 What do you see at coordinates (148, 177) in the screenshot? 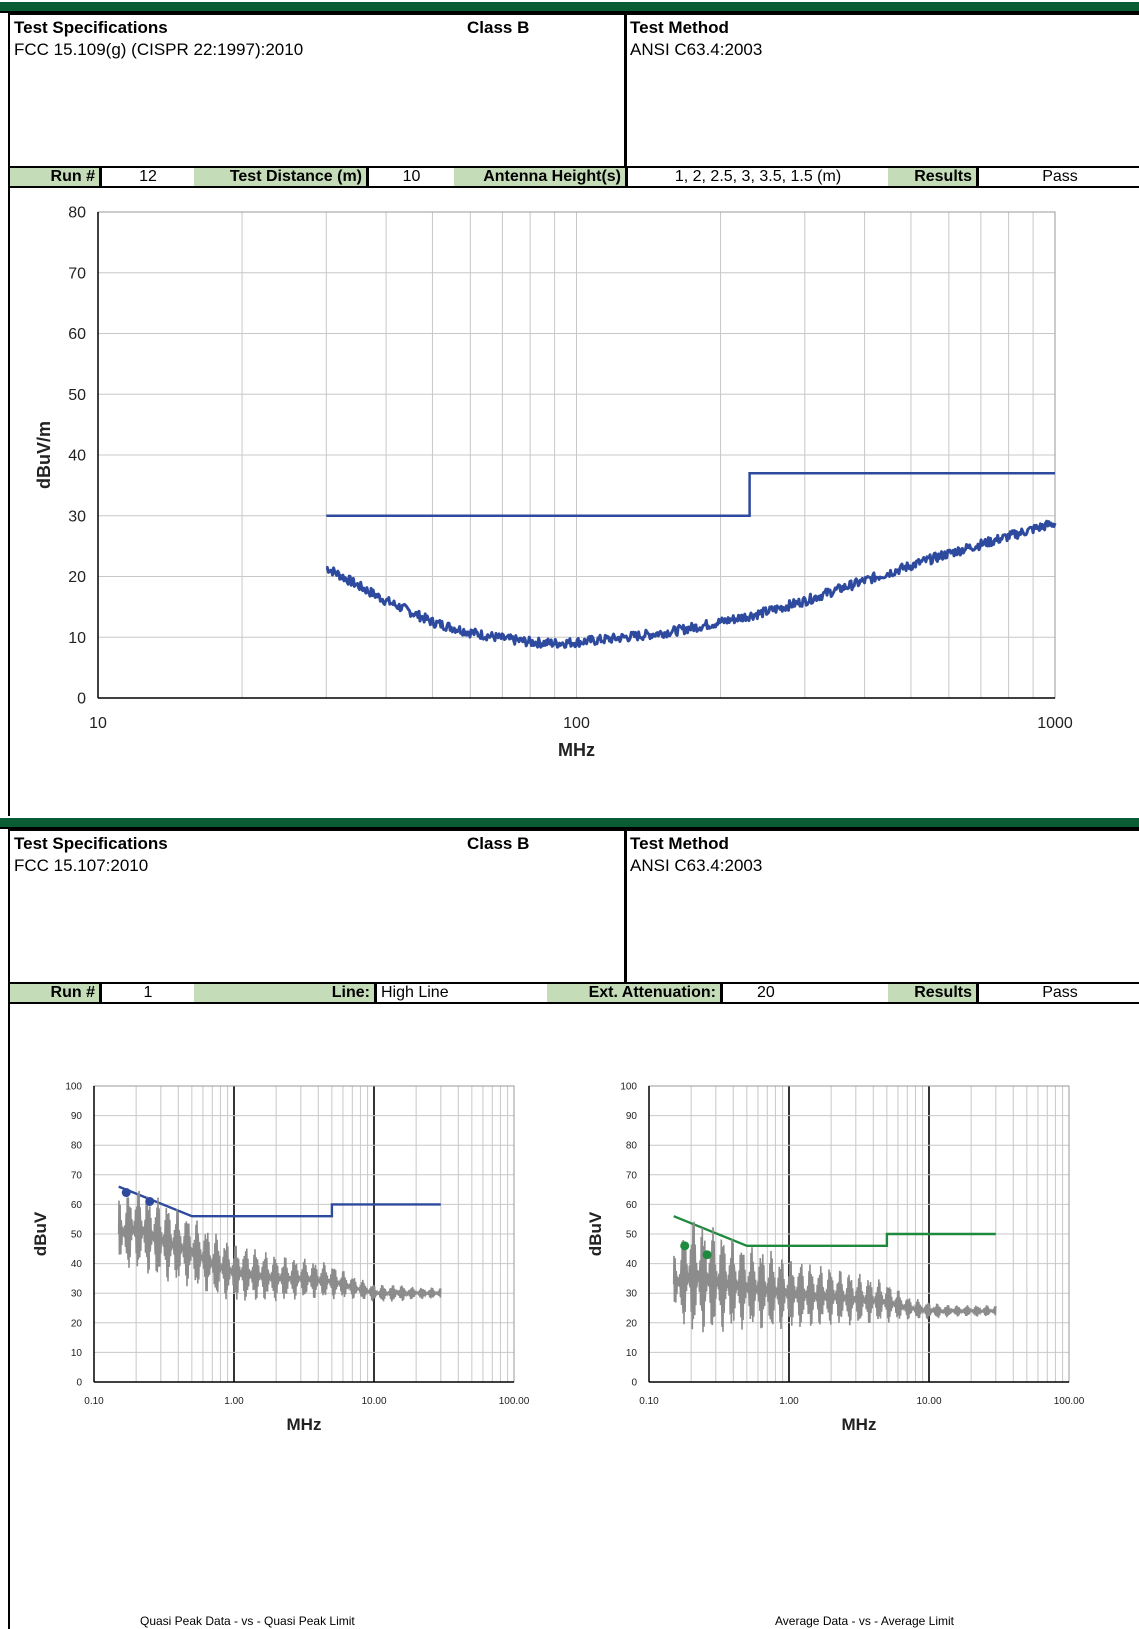
I see `run-value: 12` at bounding box center [148, 177].